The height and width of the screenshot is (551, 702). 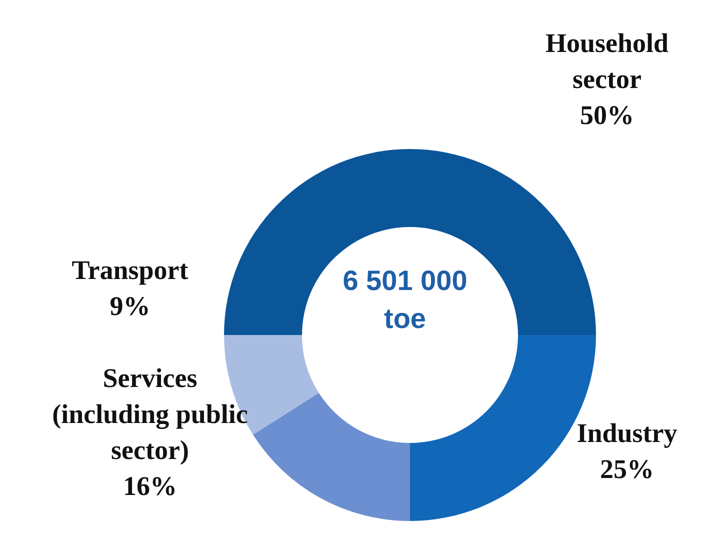 I want to click on data-label: 50%, so click(x=607, y=115).